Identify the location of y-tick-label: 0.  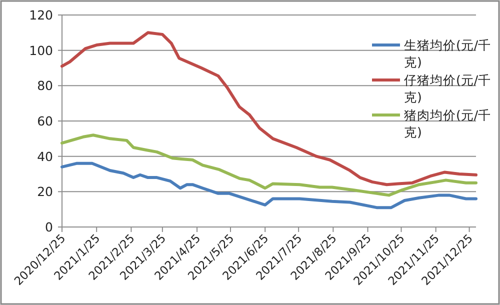
(49, 227).